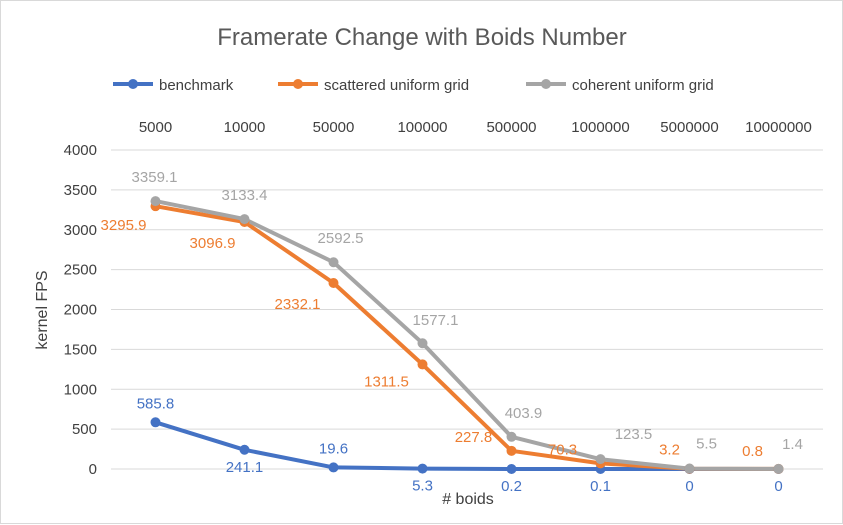 Image resolution: width=843 pixels, height=525 pixels. I want to click on data-label-2-7: 1.4, so click(792, 444).